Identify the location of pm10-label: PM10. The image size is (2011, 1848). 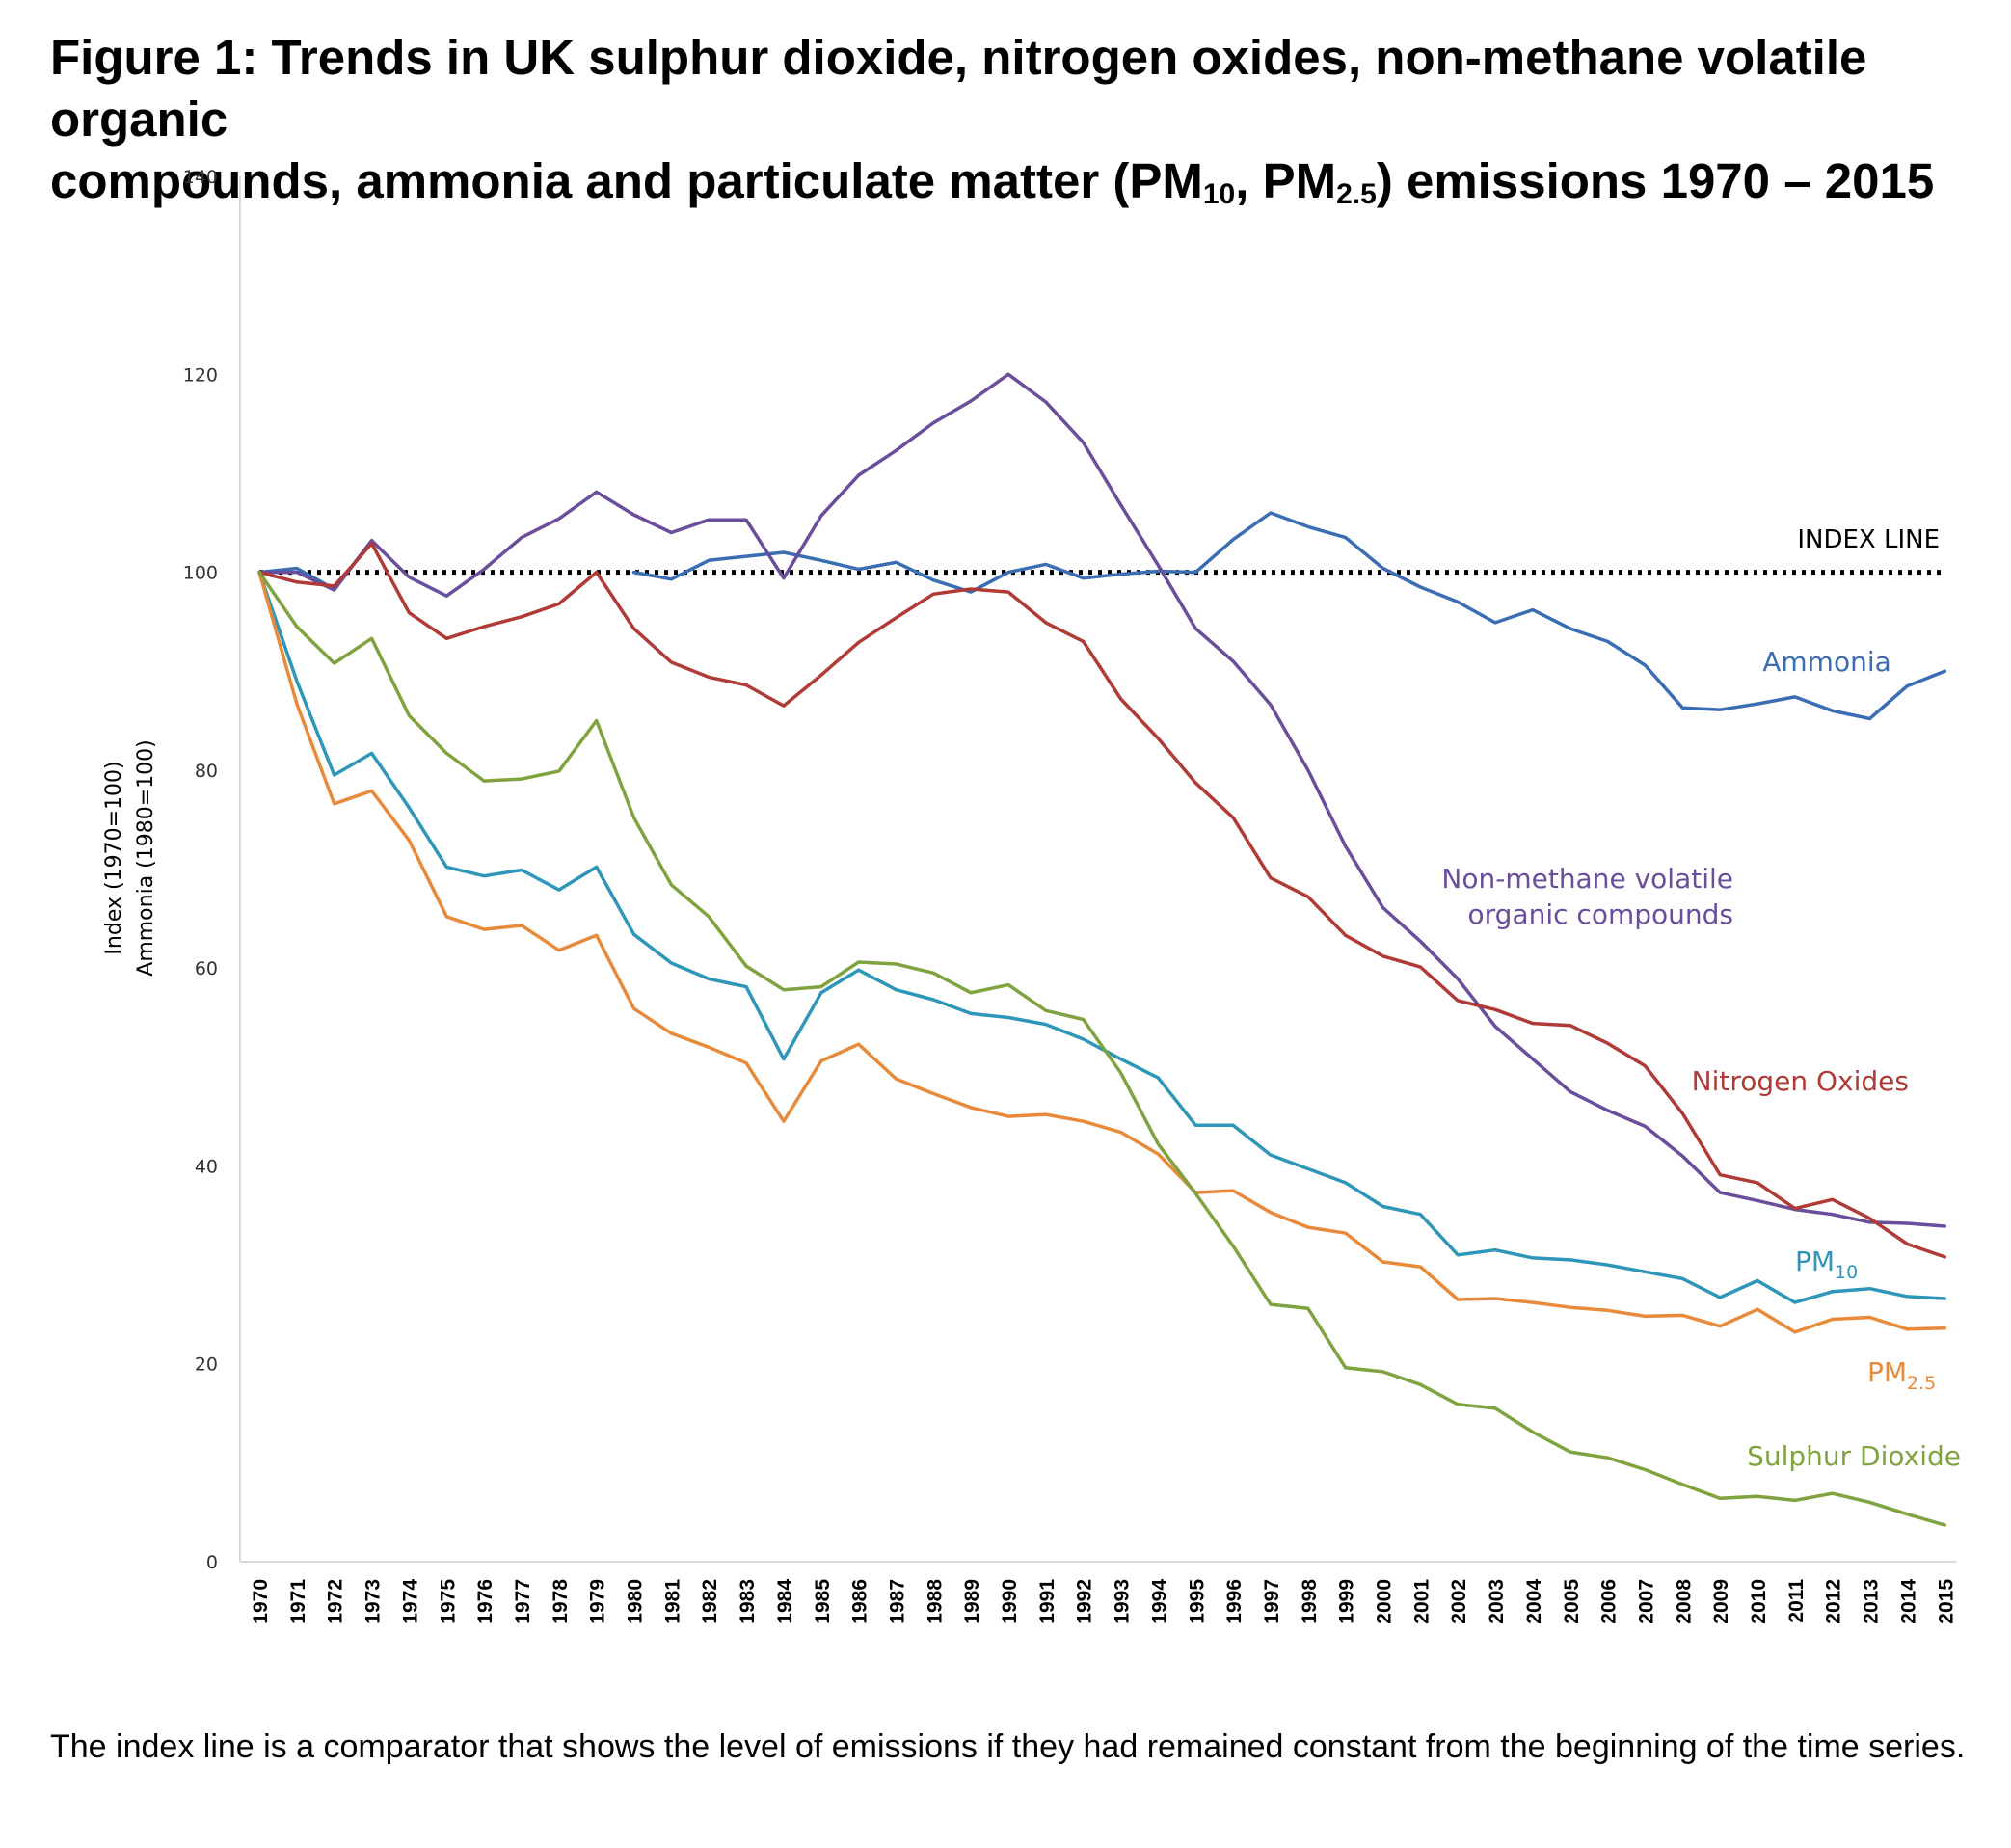
(1826, 1264).